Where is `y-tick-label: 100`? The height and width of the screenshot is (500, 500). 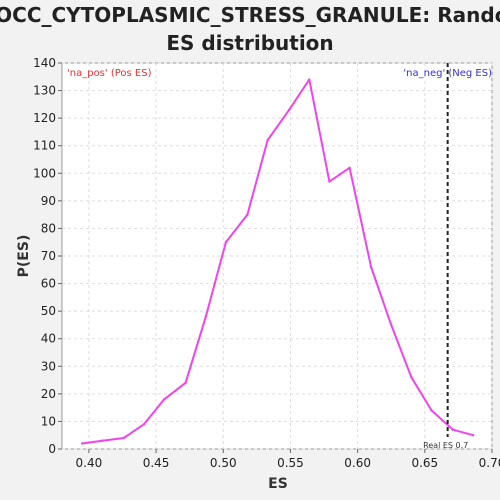
y-tick-label: 100 is located at coordinates (44, 173).